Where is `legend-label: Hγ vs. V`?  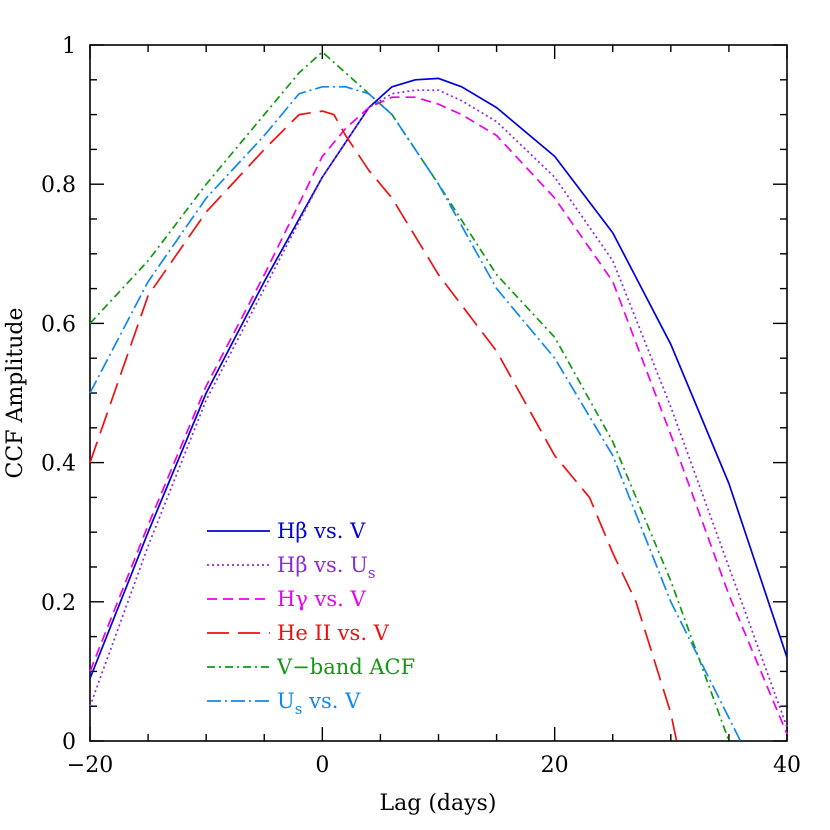
legend-label: Hγ vs. V is located at coordinates (322, 599).